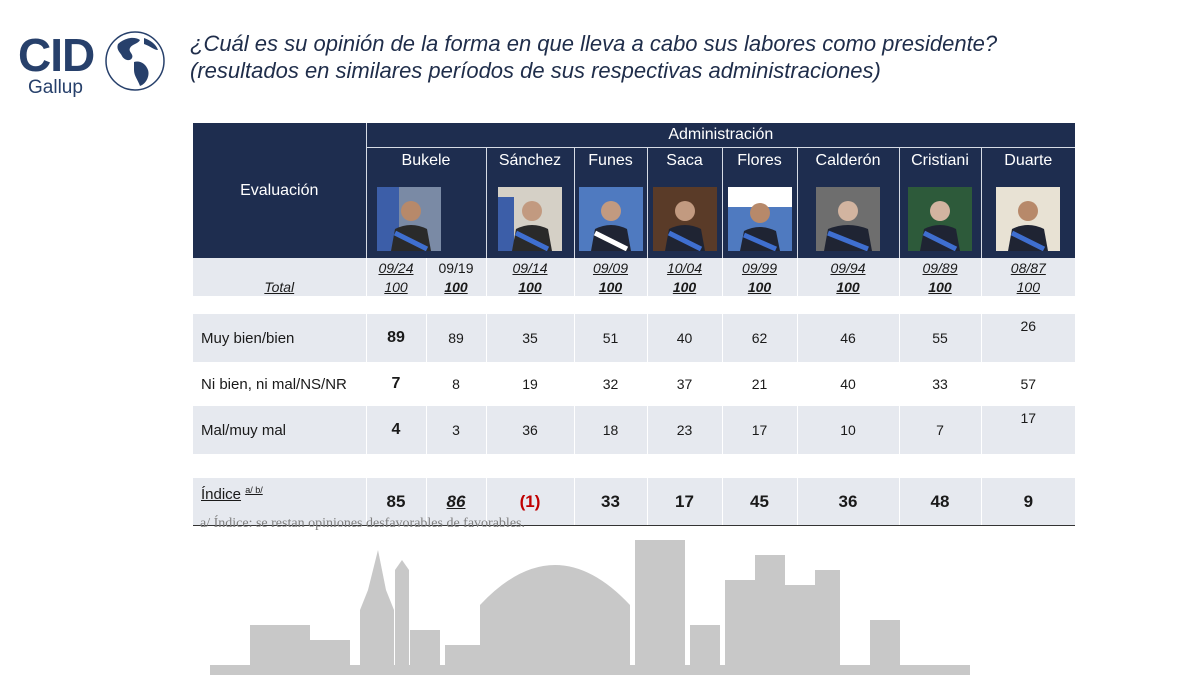 The height and width of the screenshot is (675, 1200). I want to click on president-name: Cristiani, so click(940, 163).